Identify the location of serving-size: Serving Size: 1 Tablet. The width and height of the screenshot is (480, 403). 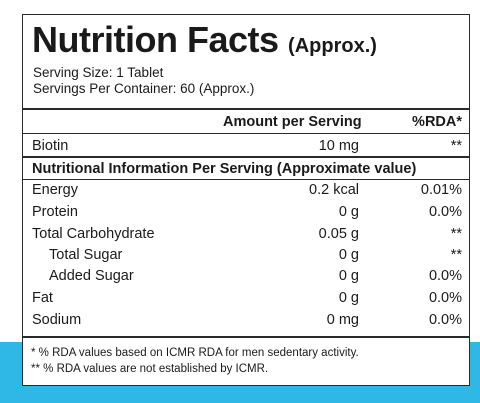
(98, 72).